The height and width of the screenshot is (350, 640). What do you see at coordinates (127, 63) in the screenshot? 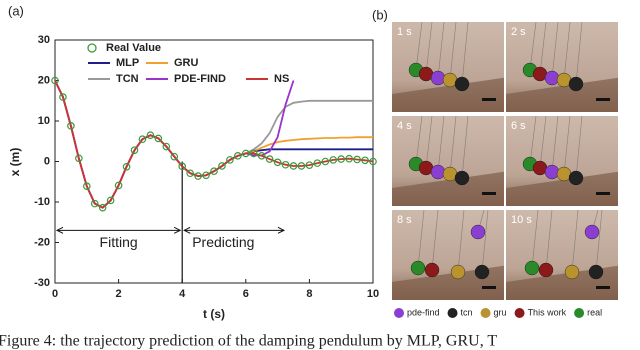
I see `legend-label: MLP` at bounding box center [127, 63].